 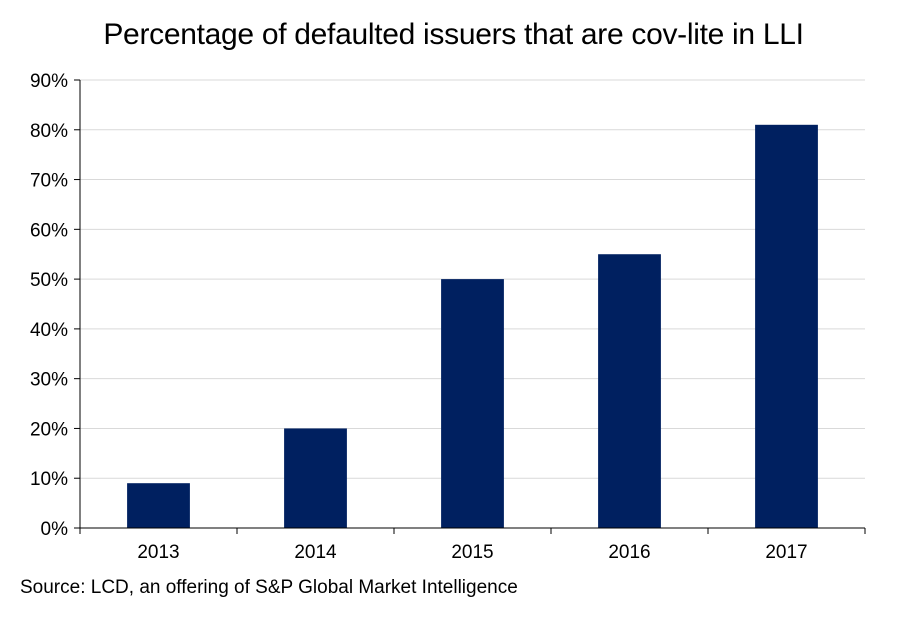 I want to click on x-tick-label: 2017, so click(x=786, y=552).